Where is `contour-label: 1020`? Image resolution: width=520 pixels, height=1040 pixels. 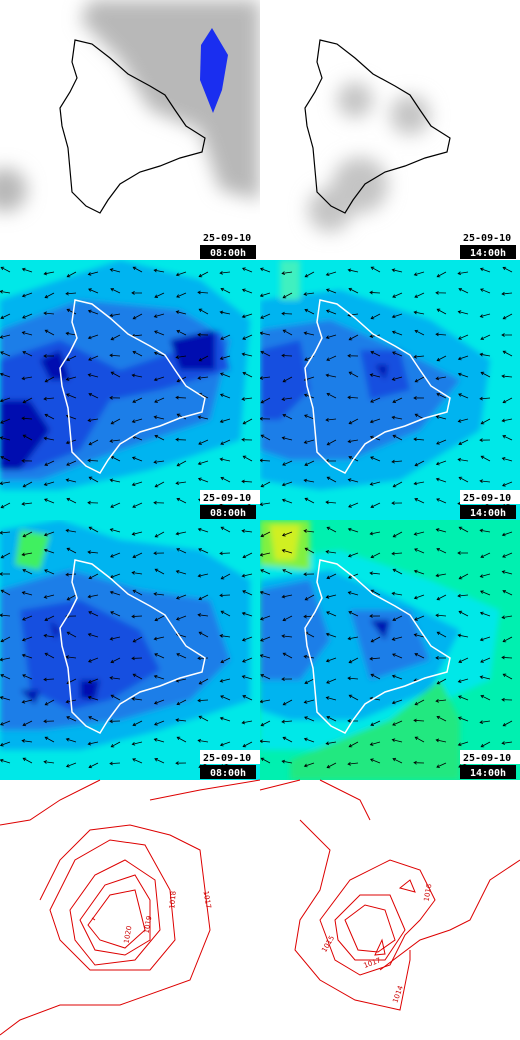
contour-label: 1020 is located at coordinates (128, 934).